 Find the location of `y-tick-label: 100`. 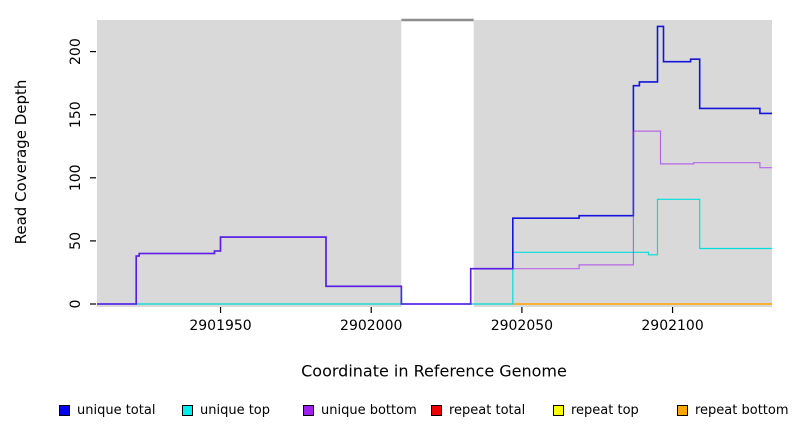

y-tick-label: 100 is located at coordinates (76, 177).